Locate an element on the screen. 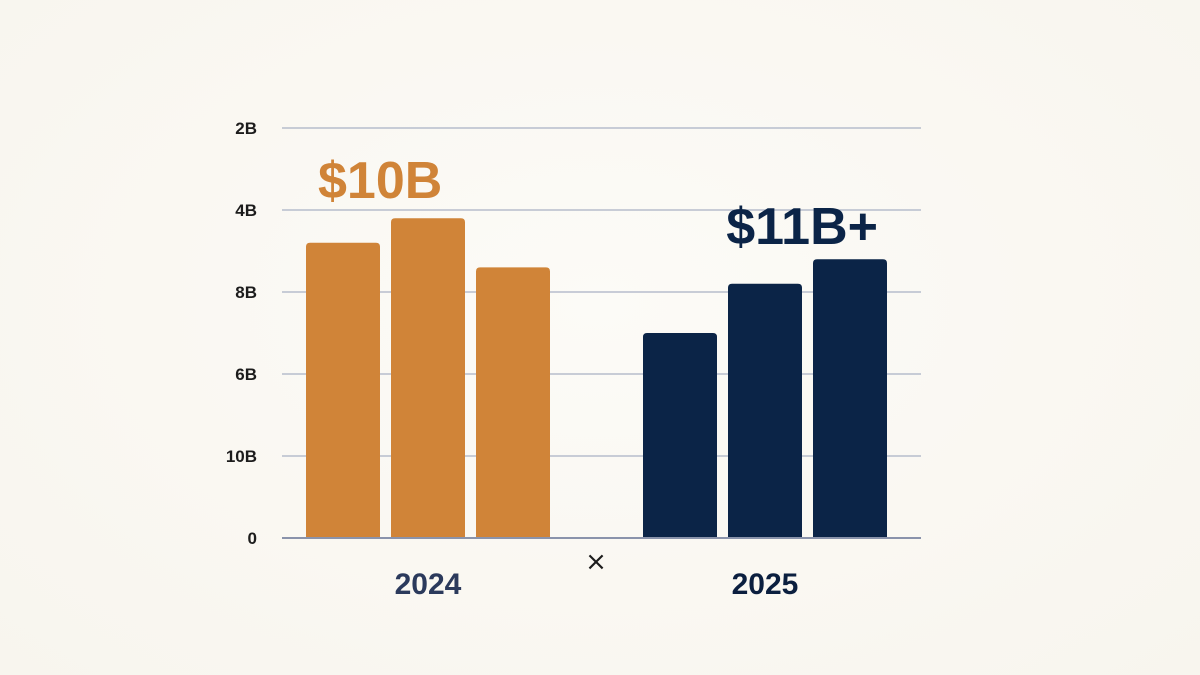  y-tick-label: 8B is located at coordinates (246, 292).